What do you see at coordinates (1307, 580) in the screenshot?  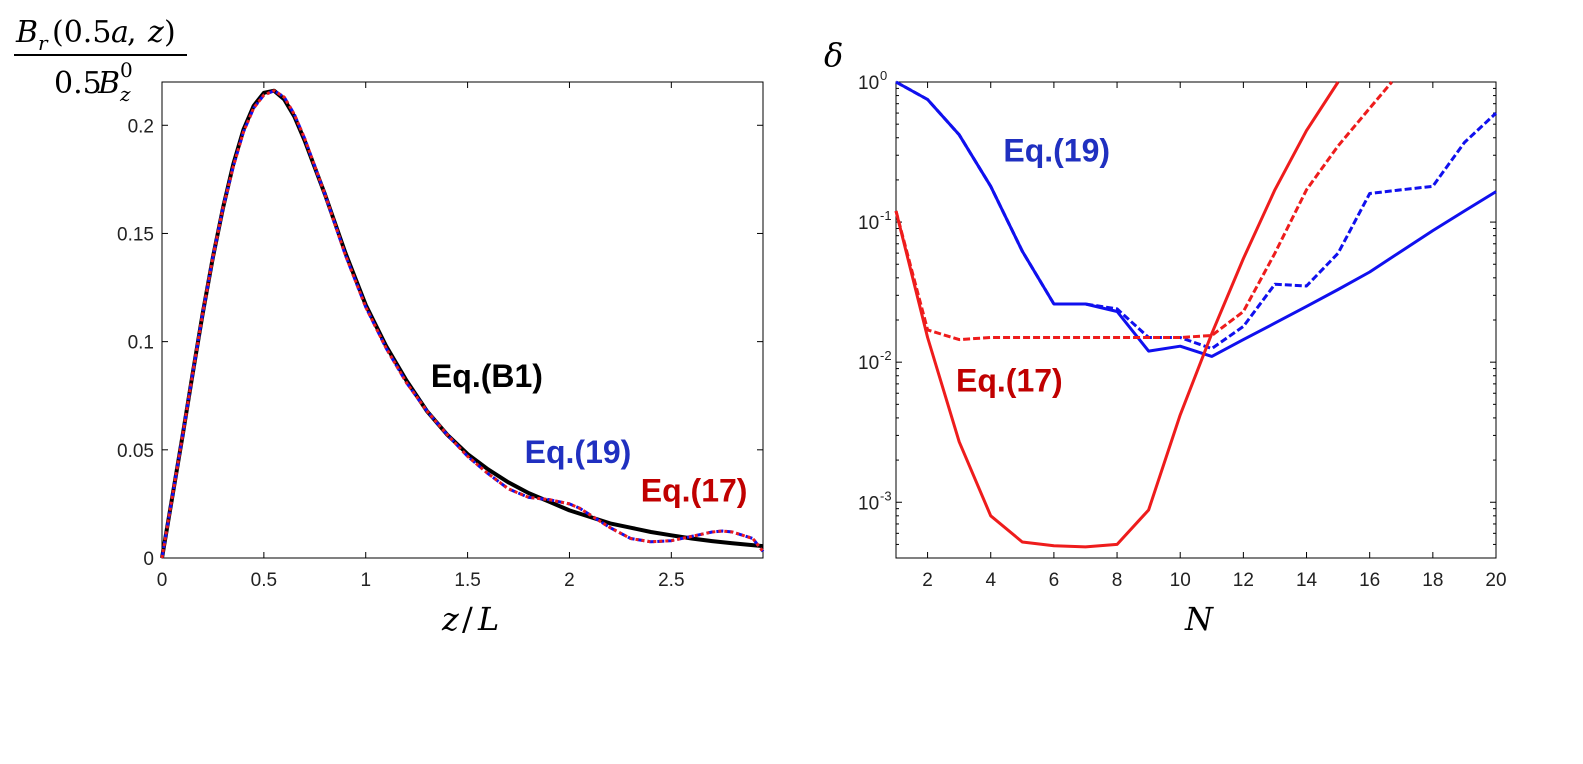 I see `right-xtick-label: 14` at bounding box center [1307, 580].